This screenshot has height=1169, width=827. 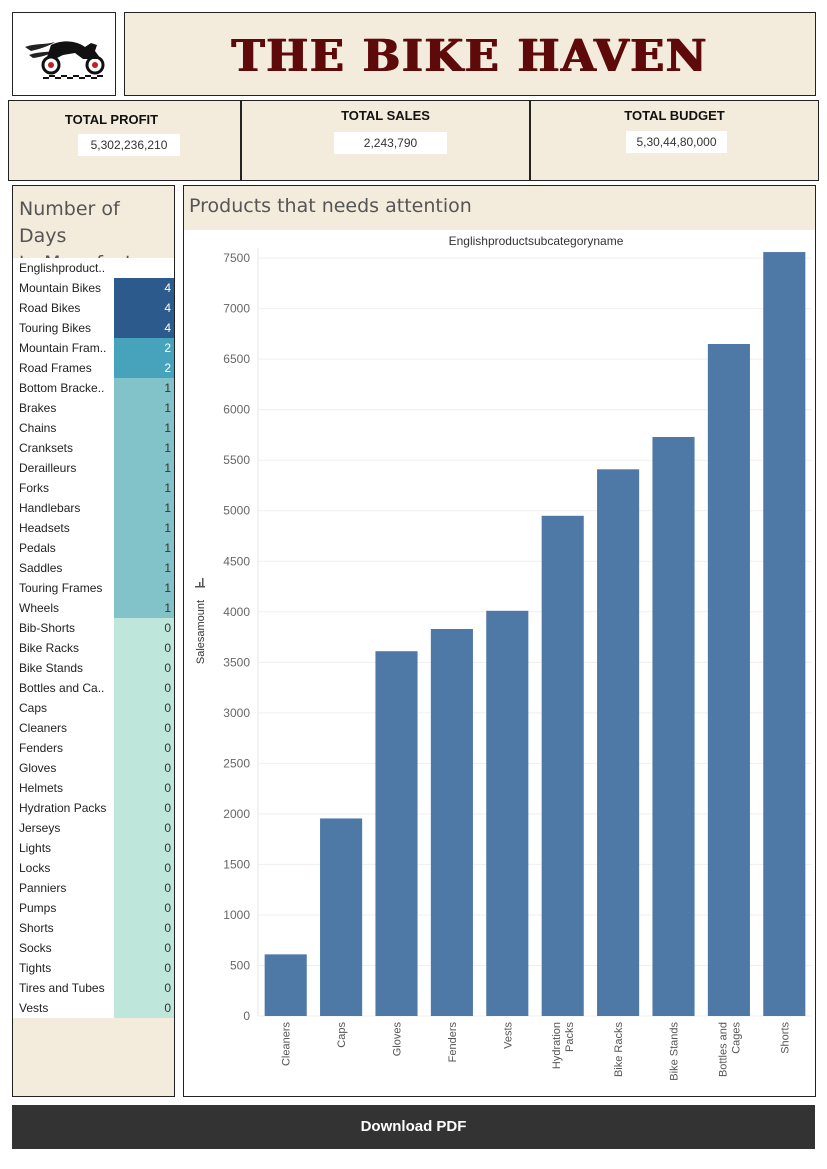 I want to click on kpi-label: TOTAL SALES, so click(x=385, y=115).